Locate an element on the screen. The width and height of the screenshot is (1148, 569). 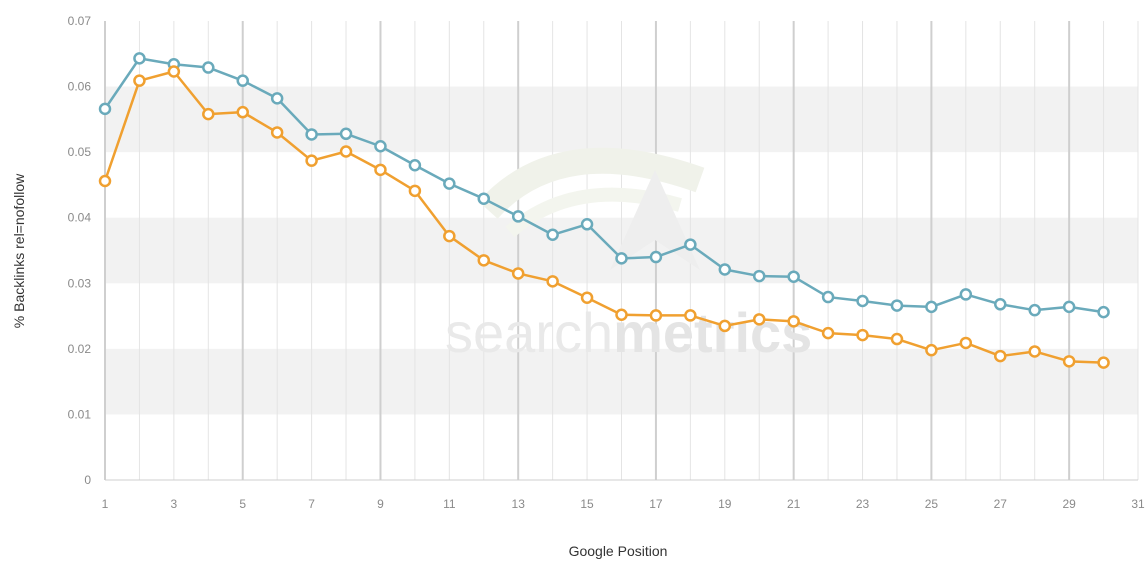
x-tick-label: 7 is located at coordinates (311, 504).